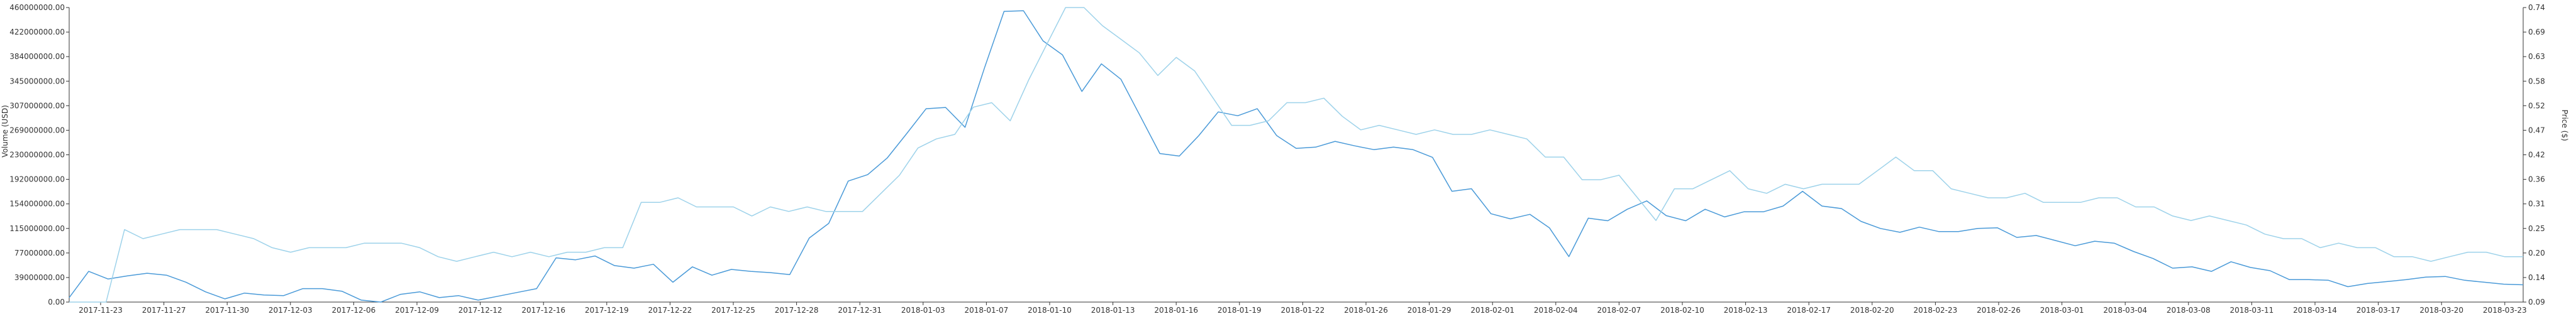 Image resolution: width=2576 pixels, height=314 pixels. I want to click on x-tick-label: 2017-12-31, so click(860, 310).